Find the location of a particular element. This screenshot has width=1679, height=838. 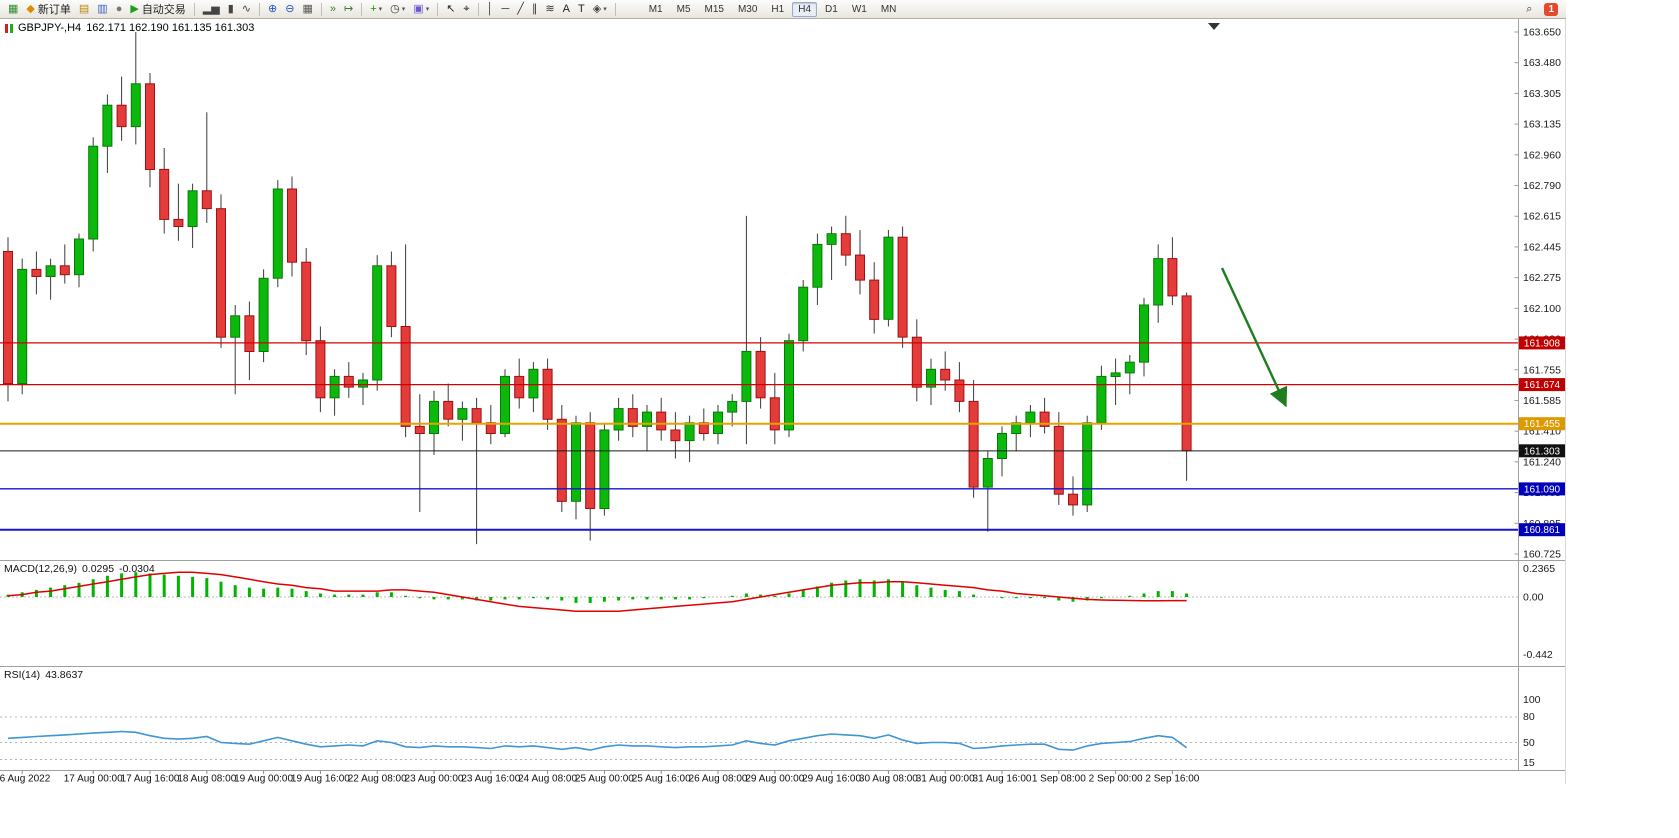

tf-h1-button: H1 is located at coordinates (778, 9).